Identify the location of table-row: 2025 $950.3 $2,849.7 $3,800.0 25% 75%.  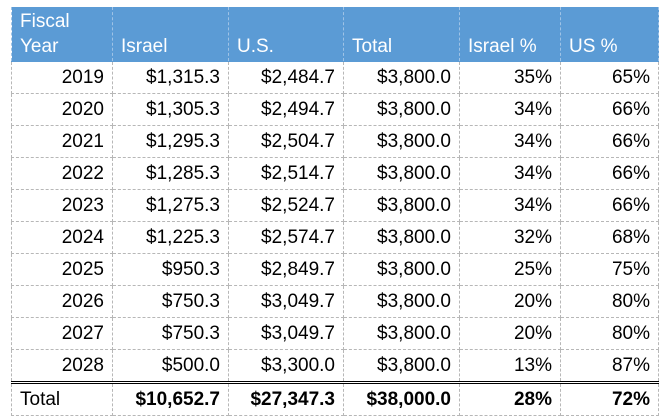
(335, 269).